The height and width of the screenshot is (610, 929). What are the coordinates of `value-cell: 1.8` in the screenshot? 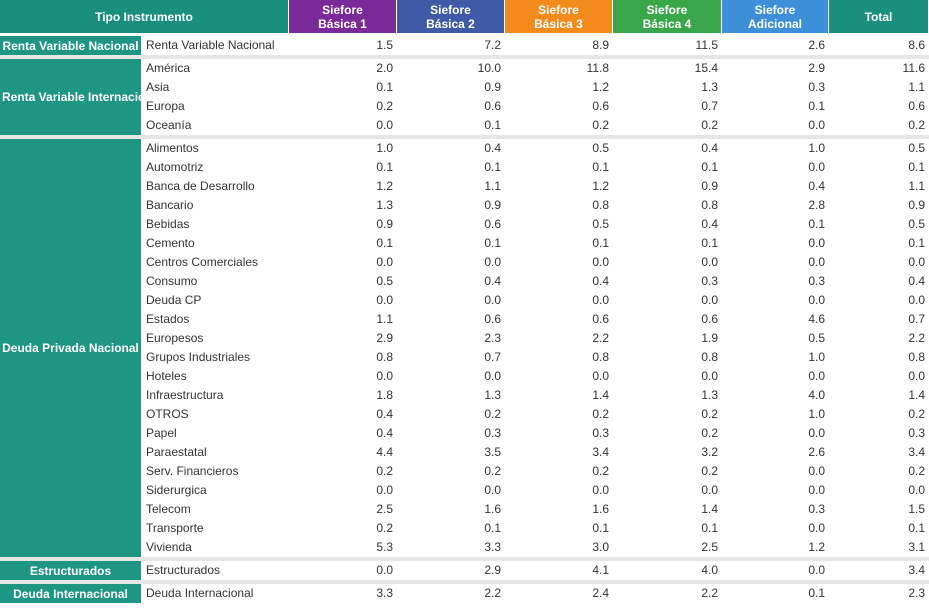 It's located at (384, 395).